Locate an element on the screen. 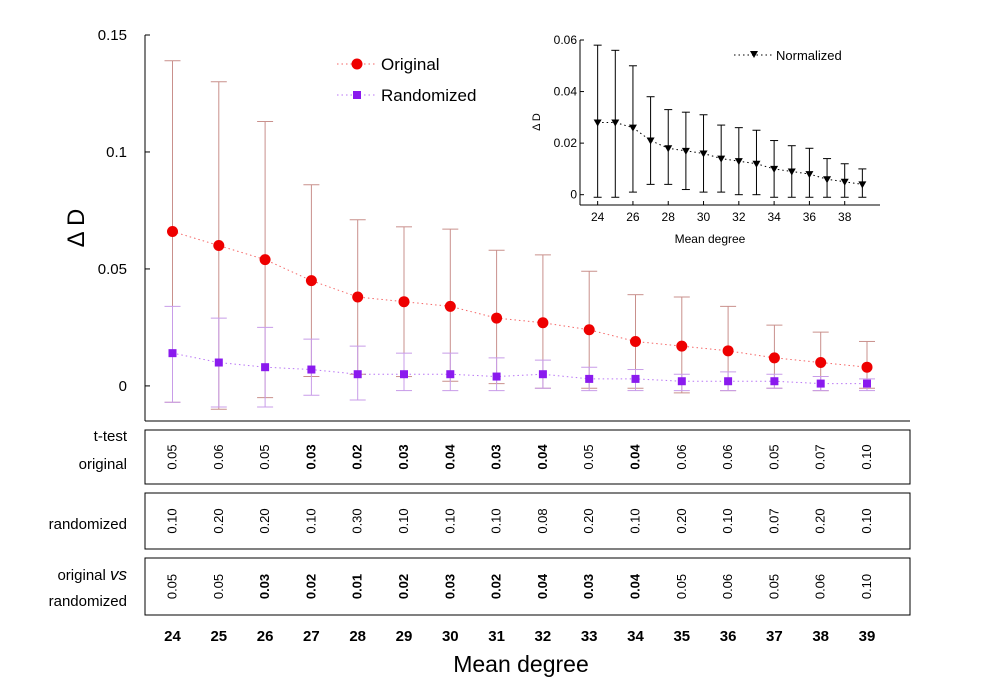 The height and width of the screenshot is (692, 1004). x-tick-label: 38 is located at coordinates (820, 636).